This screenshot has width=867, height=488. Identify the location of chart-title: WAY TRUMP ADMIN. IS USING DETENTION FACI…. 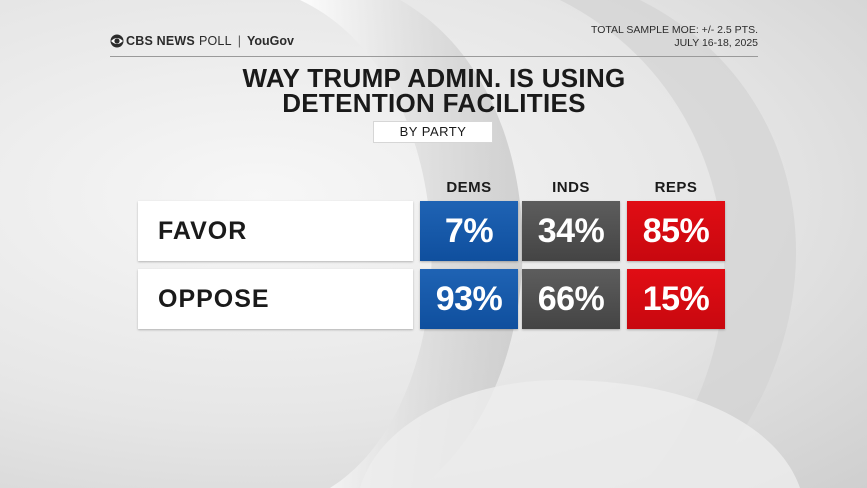
(434, 90).